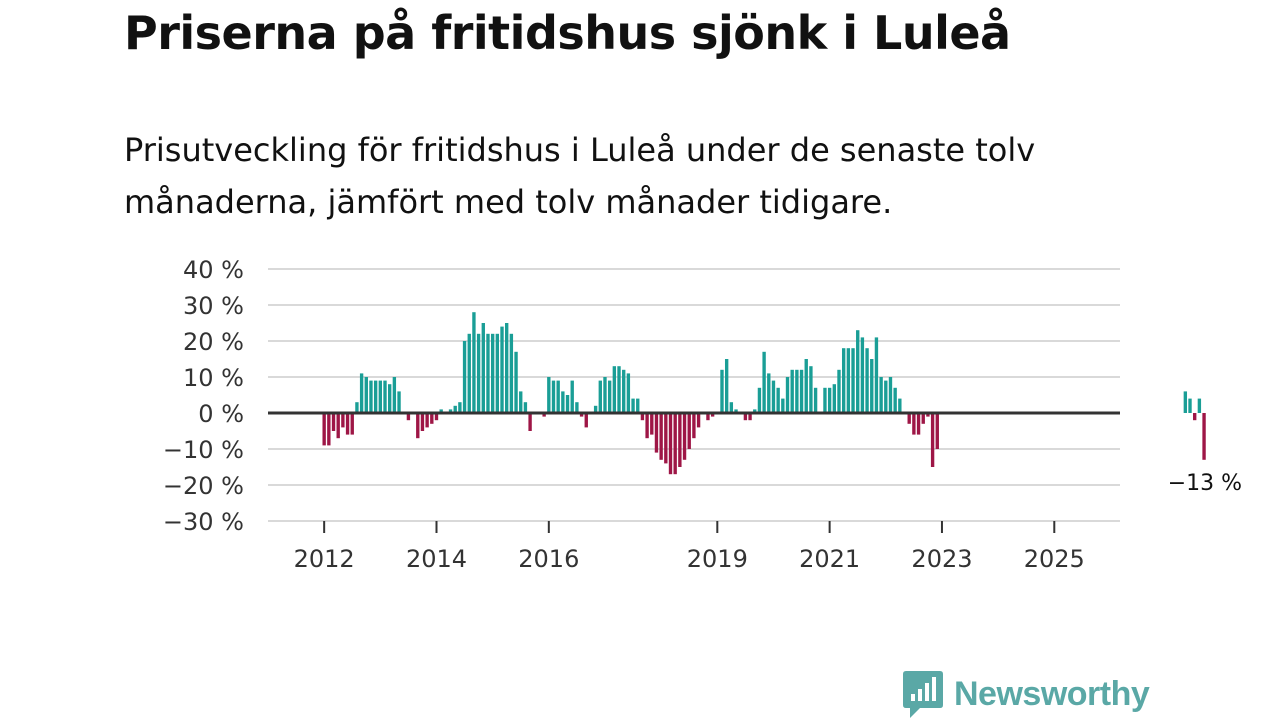 The height and width of the screenshot is (720, 1280). I want to click on x-tick-label: 2023, so click(941, 559).